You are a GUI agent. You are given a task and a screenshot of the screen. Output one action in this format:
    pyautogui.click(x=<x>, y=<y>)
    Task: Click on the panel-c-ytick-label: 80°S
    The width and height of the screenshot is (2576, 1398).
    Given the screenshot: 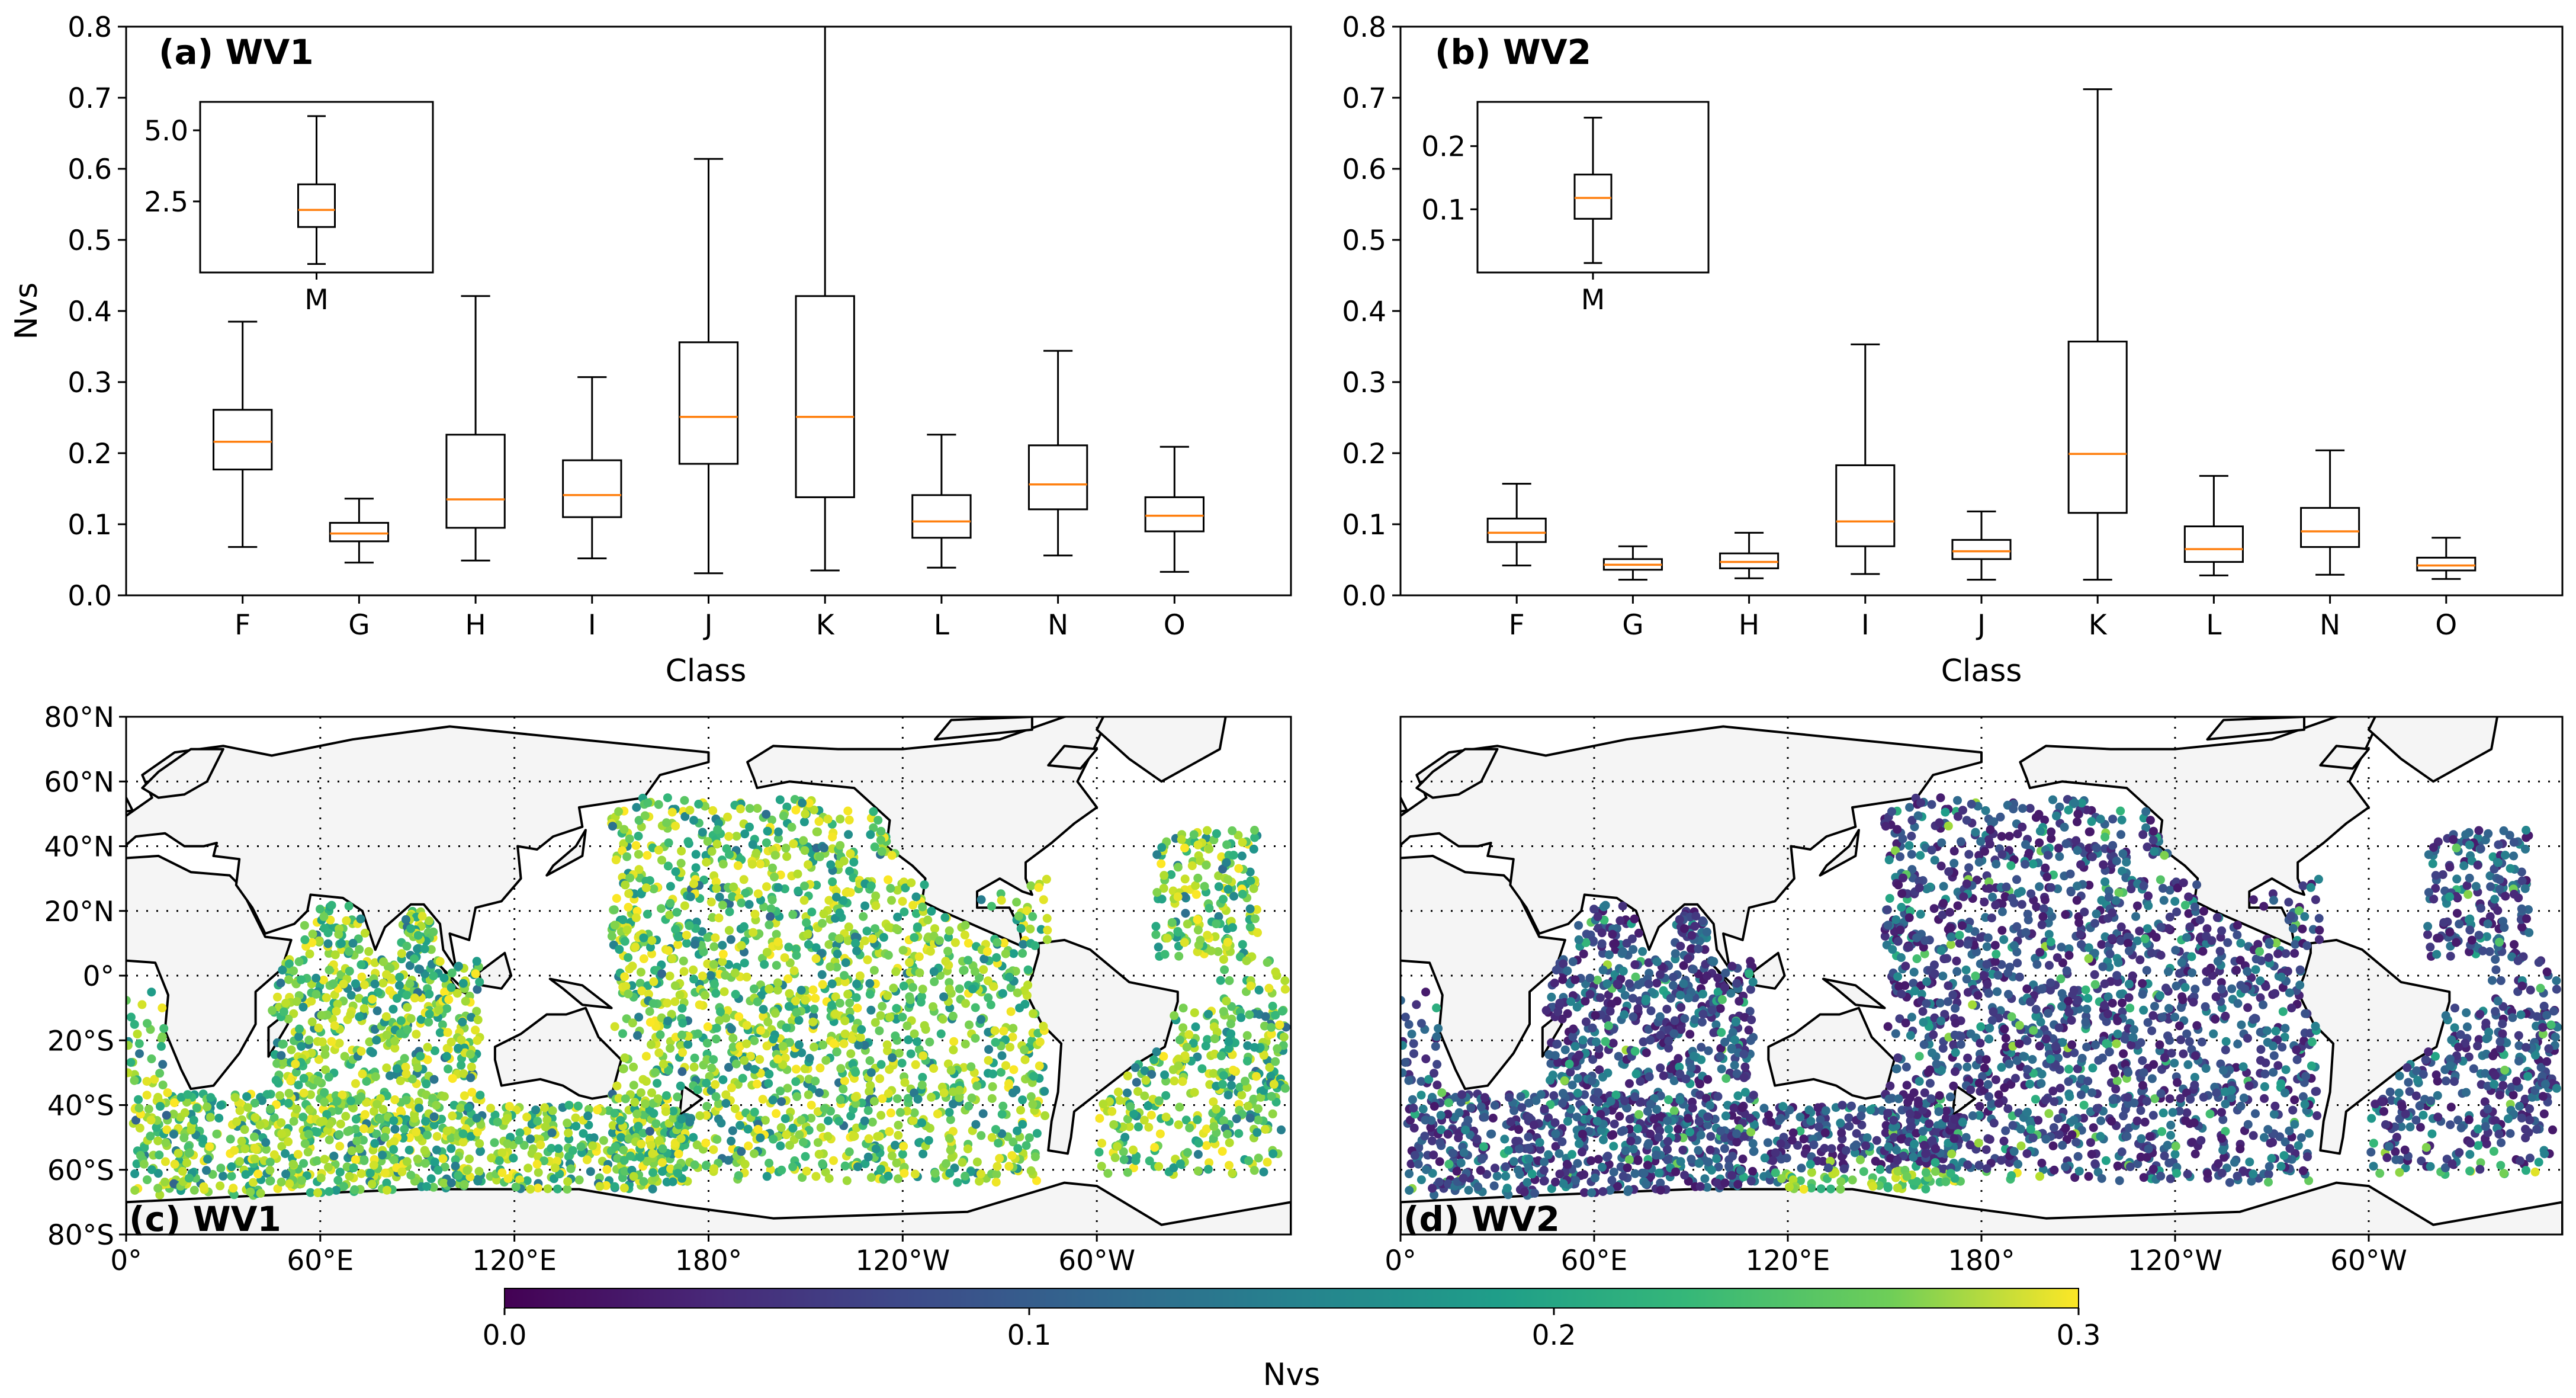 What is the action you would take?
    pyautogui.click(x=80, y=1235)
    